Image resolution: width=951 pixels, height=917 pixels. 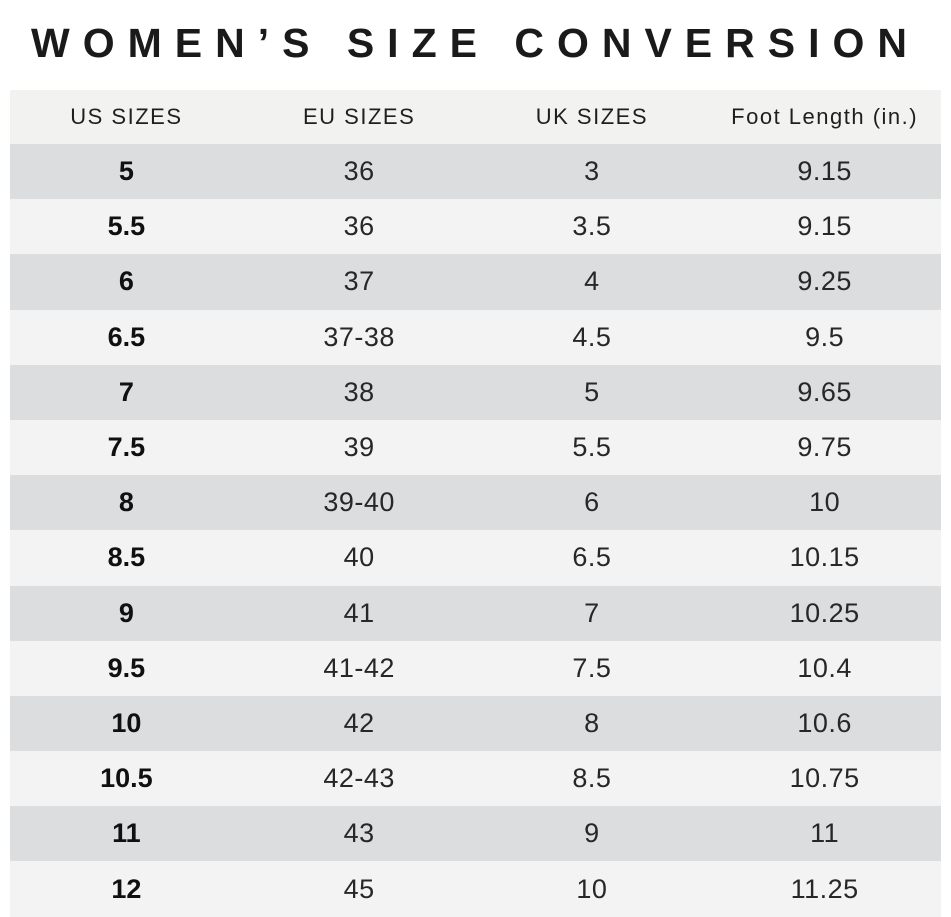 I want to click on cell-uk-size: 8.5, so click(x=592, y=778).